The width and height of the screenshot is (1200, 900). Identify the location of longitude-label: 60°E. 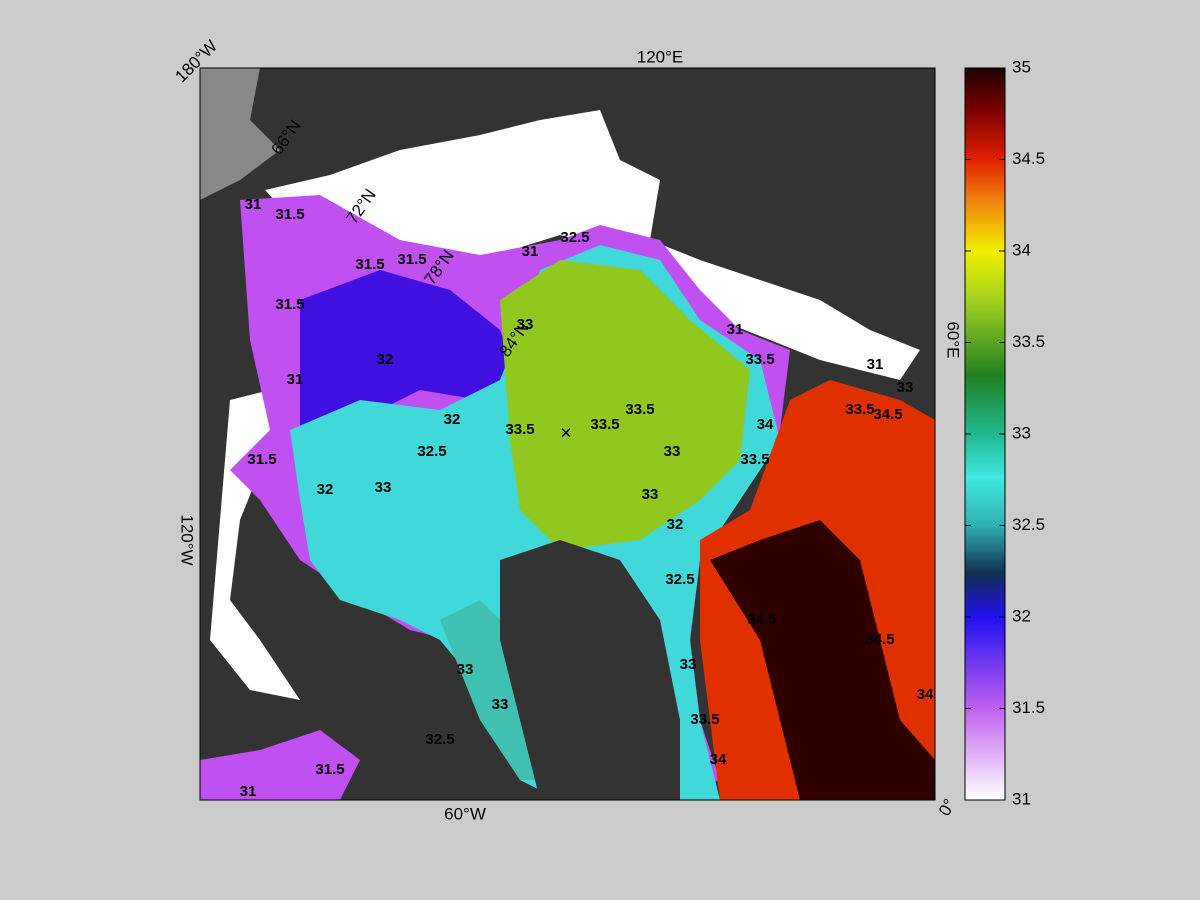
(953, 339).